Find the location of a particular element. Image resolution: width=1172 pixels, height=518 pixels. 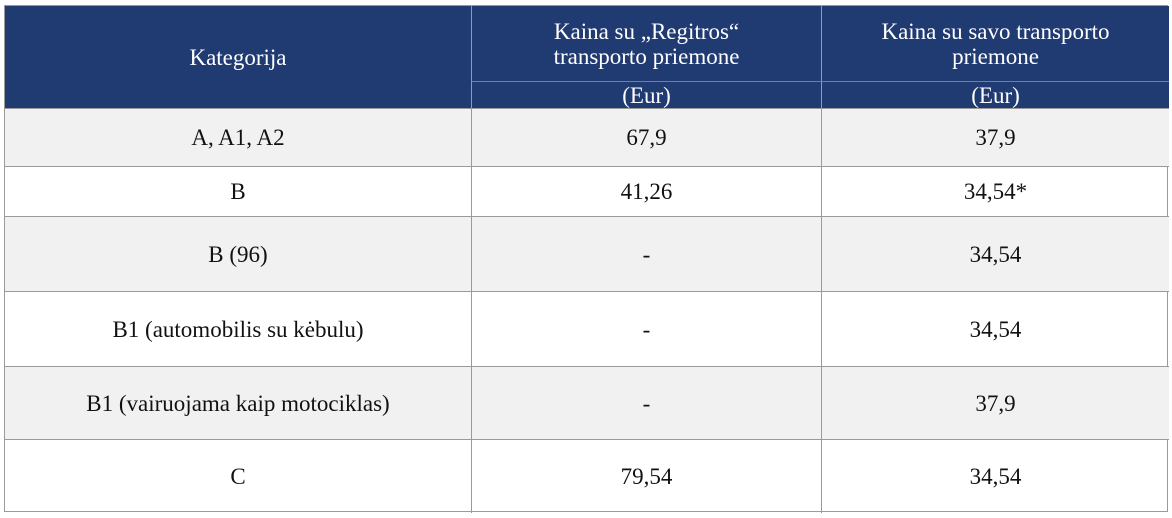

category-cell: B1 (automobilis su kėbulu) is located at coordinates (238, 328).